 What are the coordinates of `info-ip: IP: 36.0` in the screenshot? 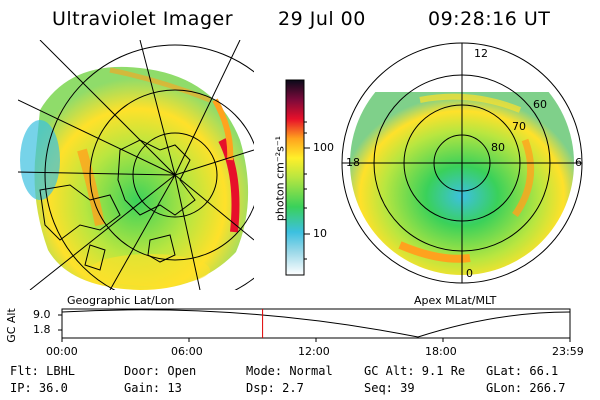 It's located at (39, 388).